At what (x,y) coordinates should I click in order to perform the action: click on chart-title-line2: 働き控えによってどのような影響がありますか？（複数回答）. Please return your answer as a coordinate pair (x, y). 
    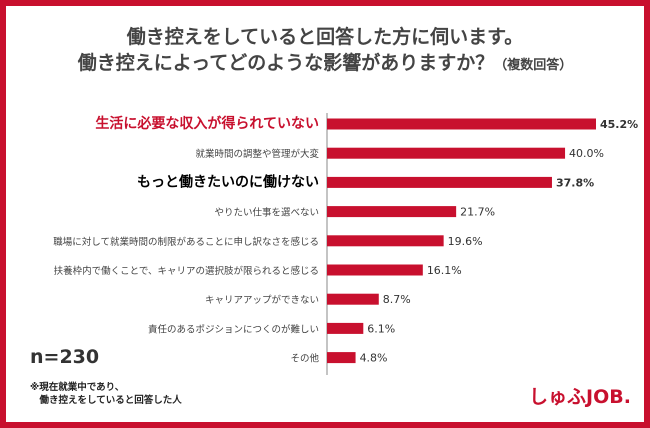
    Looking at the image, I should click on (325, 61).